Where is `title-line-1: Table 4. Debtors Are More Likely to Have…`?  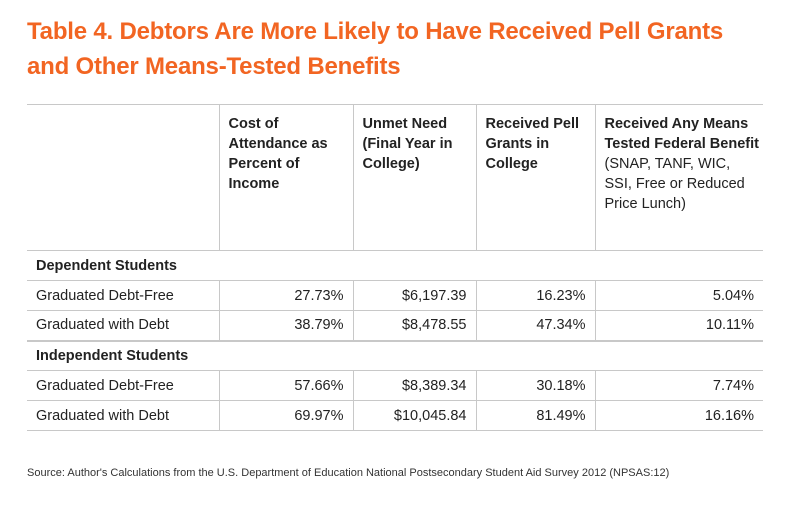 title-line-1: Table 4. Debtors Are More Likely to Have… is located at coordinates (375, 31).